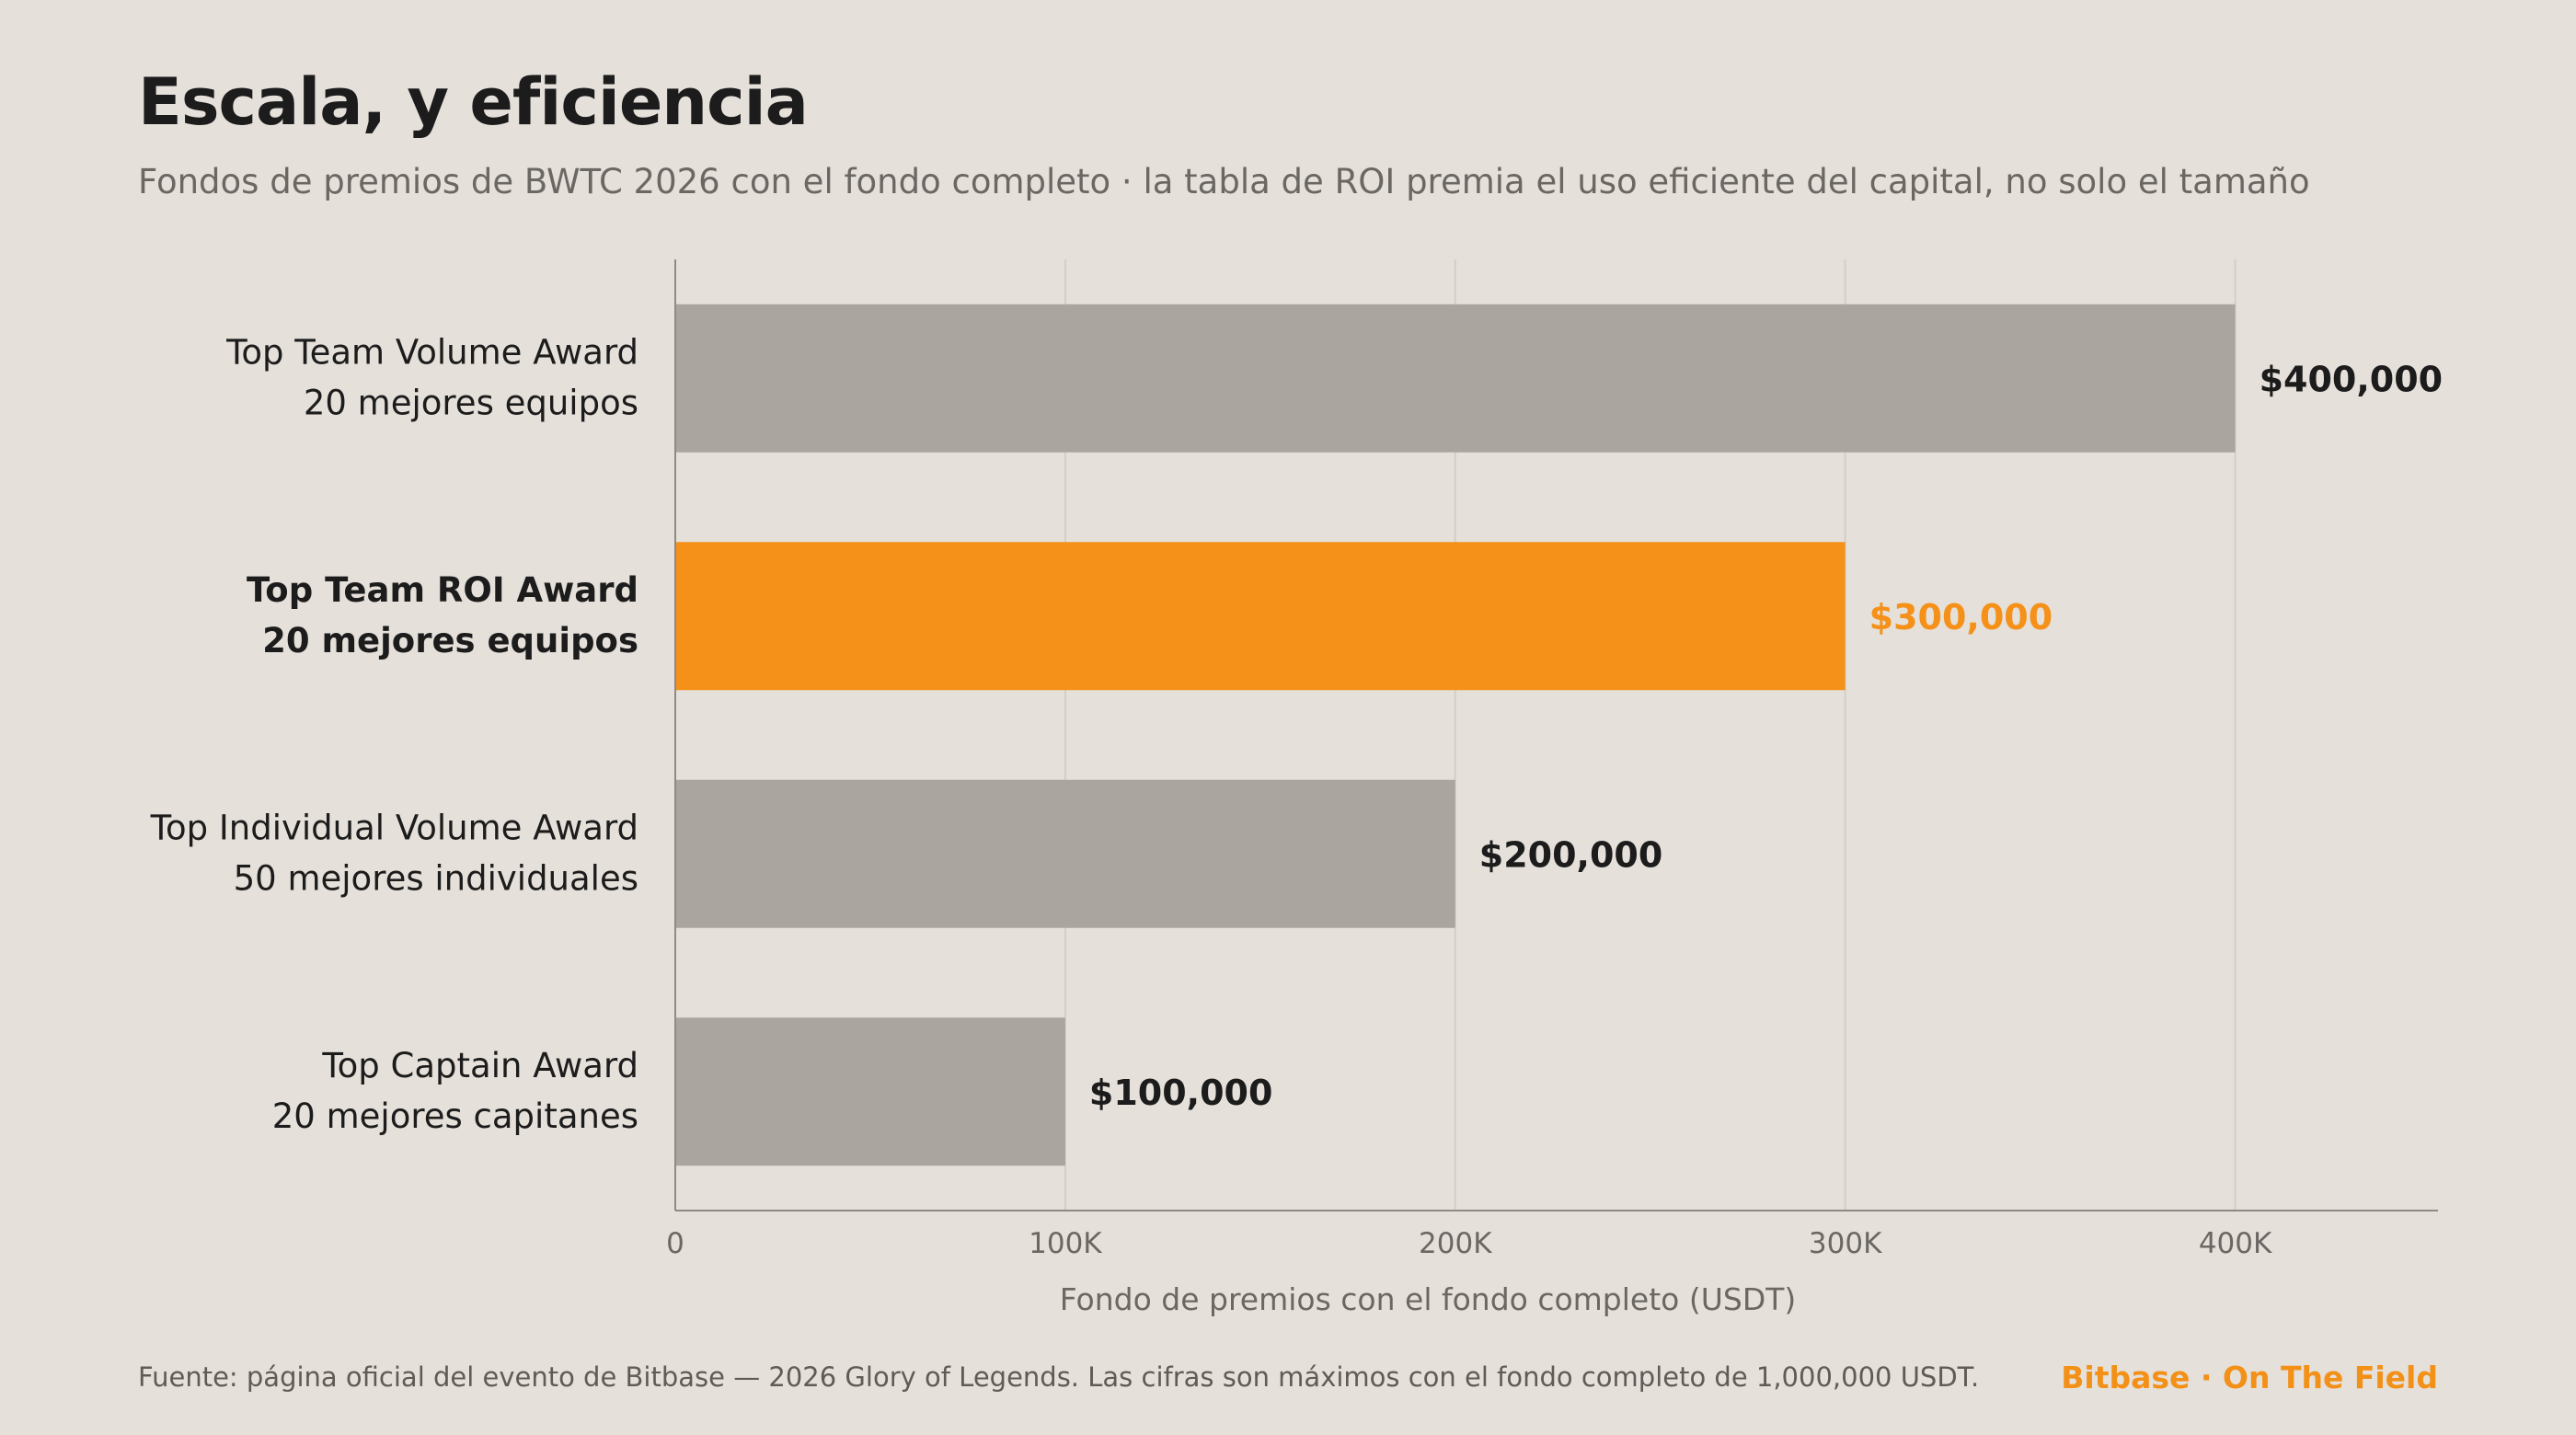 The width and height of the screenshot is (2576, 1435). I want to click on category-label-3-0: Top Captain Award, so click(479, 1065).